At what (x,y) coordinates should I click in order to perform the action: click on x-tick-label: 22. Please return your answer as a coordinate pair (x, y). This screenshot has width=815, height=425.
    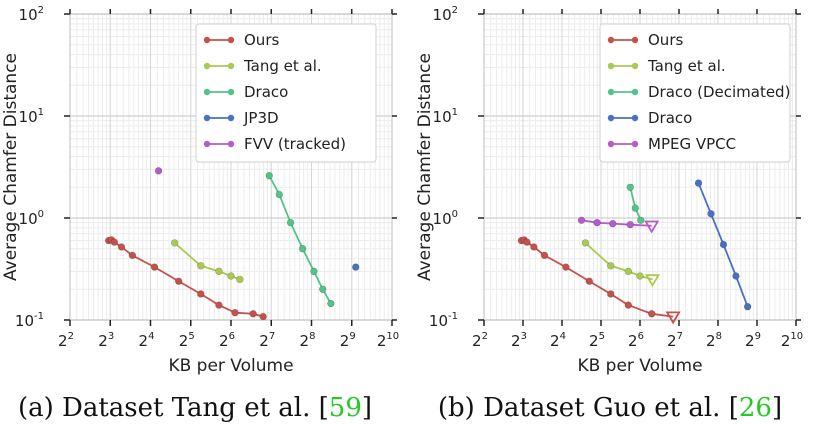
    Looking at the image, I should click on (66, 340).